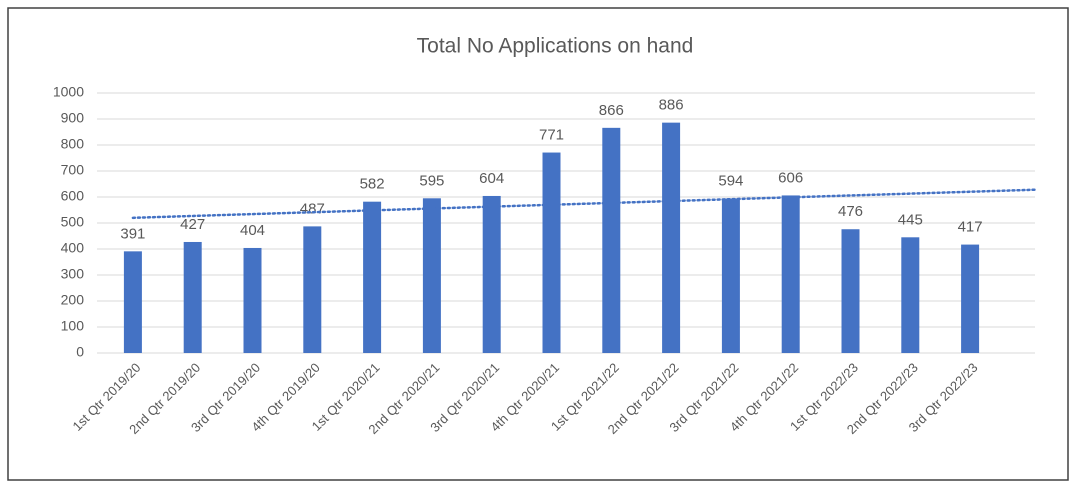 The width and height of the screenshot is (1077, 488). Describe the element at coordinates (73, 144) in the screenshot. I see `y-tick-label: 800` at that location.